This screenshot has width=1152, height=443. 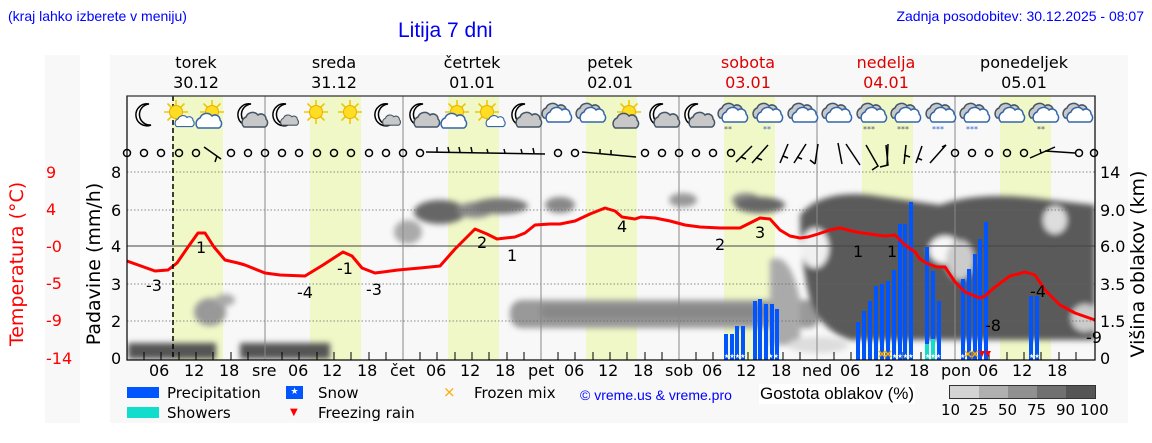 I want to click on legend-freezing-rain: Freezing rain, so click(x=366, y=413).